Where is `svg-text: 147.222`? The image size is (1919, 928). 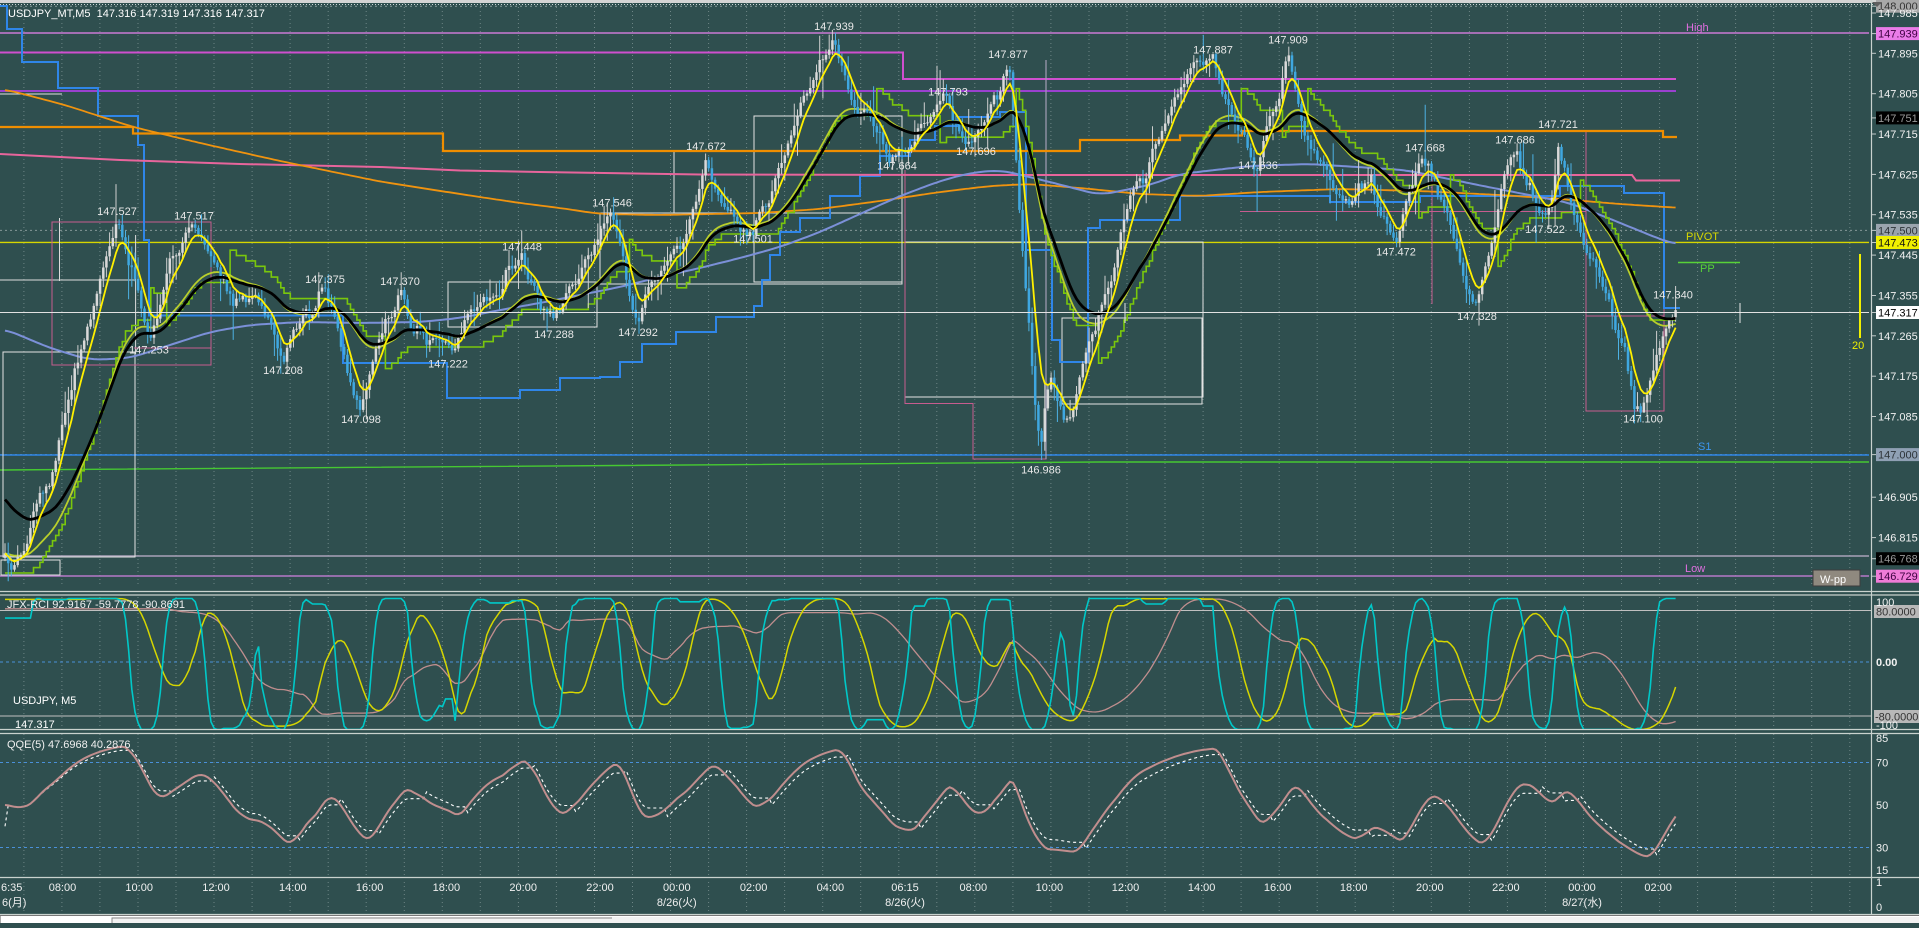 svg-text: 147.222 is located at coordinates (448, 365).